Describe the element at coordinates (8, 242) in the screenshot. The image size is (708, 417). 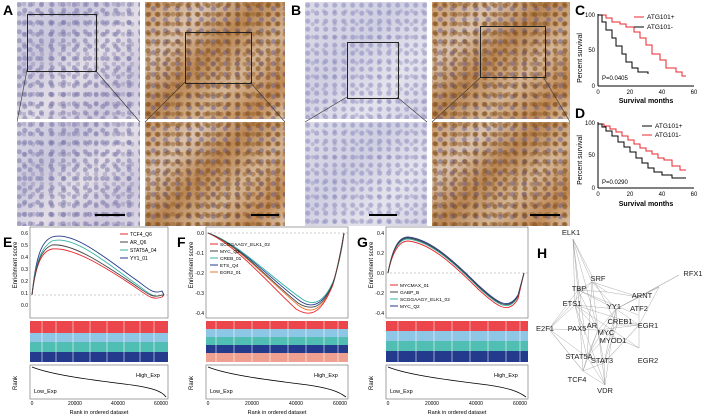
I see `panel-label-e: E` at that location.